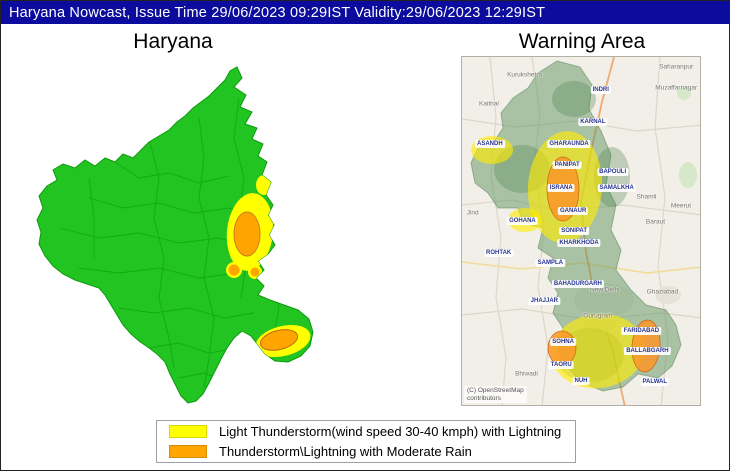  What do you see at coordinates (655, 222) in the screenshot?
I see `basemap-label: Baraut` at bounding box center [655, 222].